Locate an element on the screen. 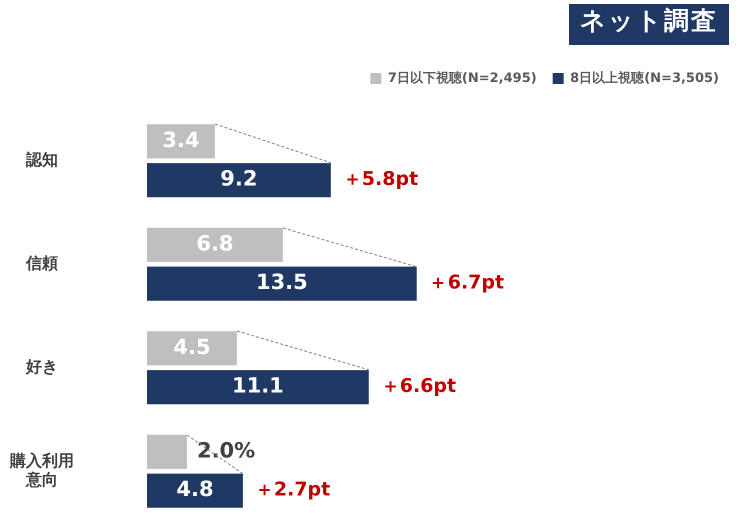  annotation: ＋2.7pt is located at coordinates (292, 489).